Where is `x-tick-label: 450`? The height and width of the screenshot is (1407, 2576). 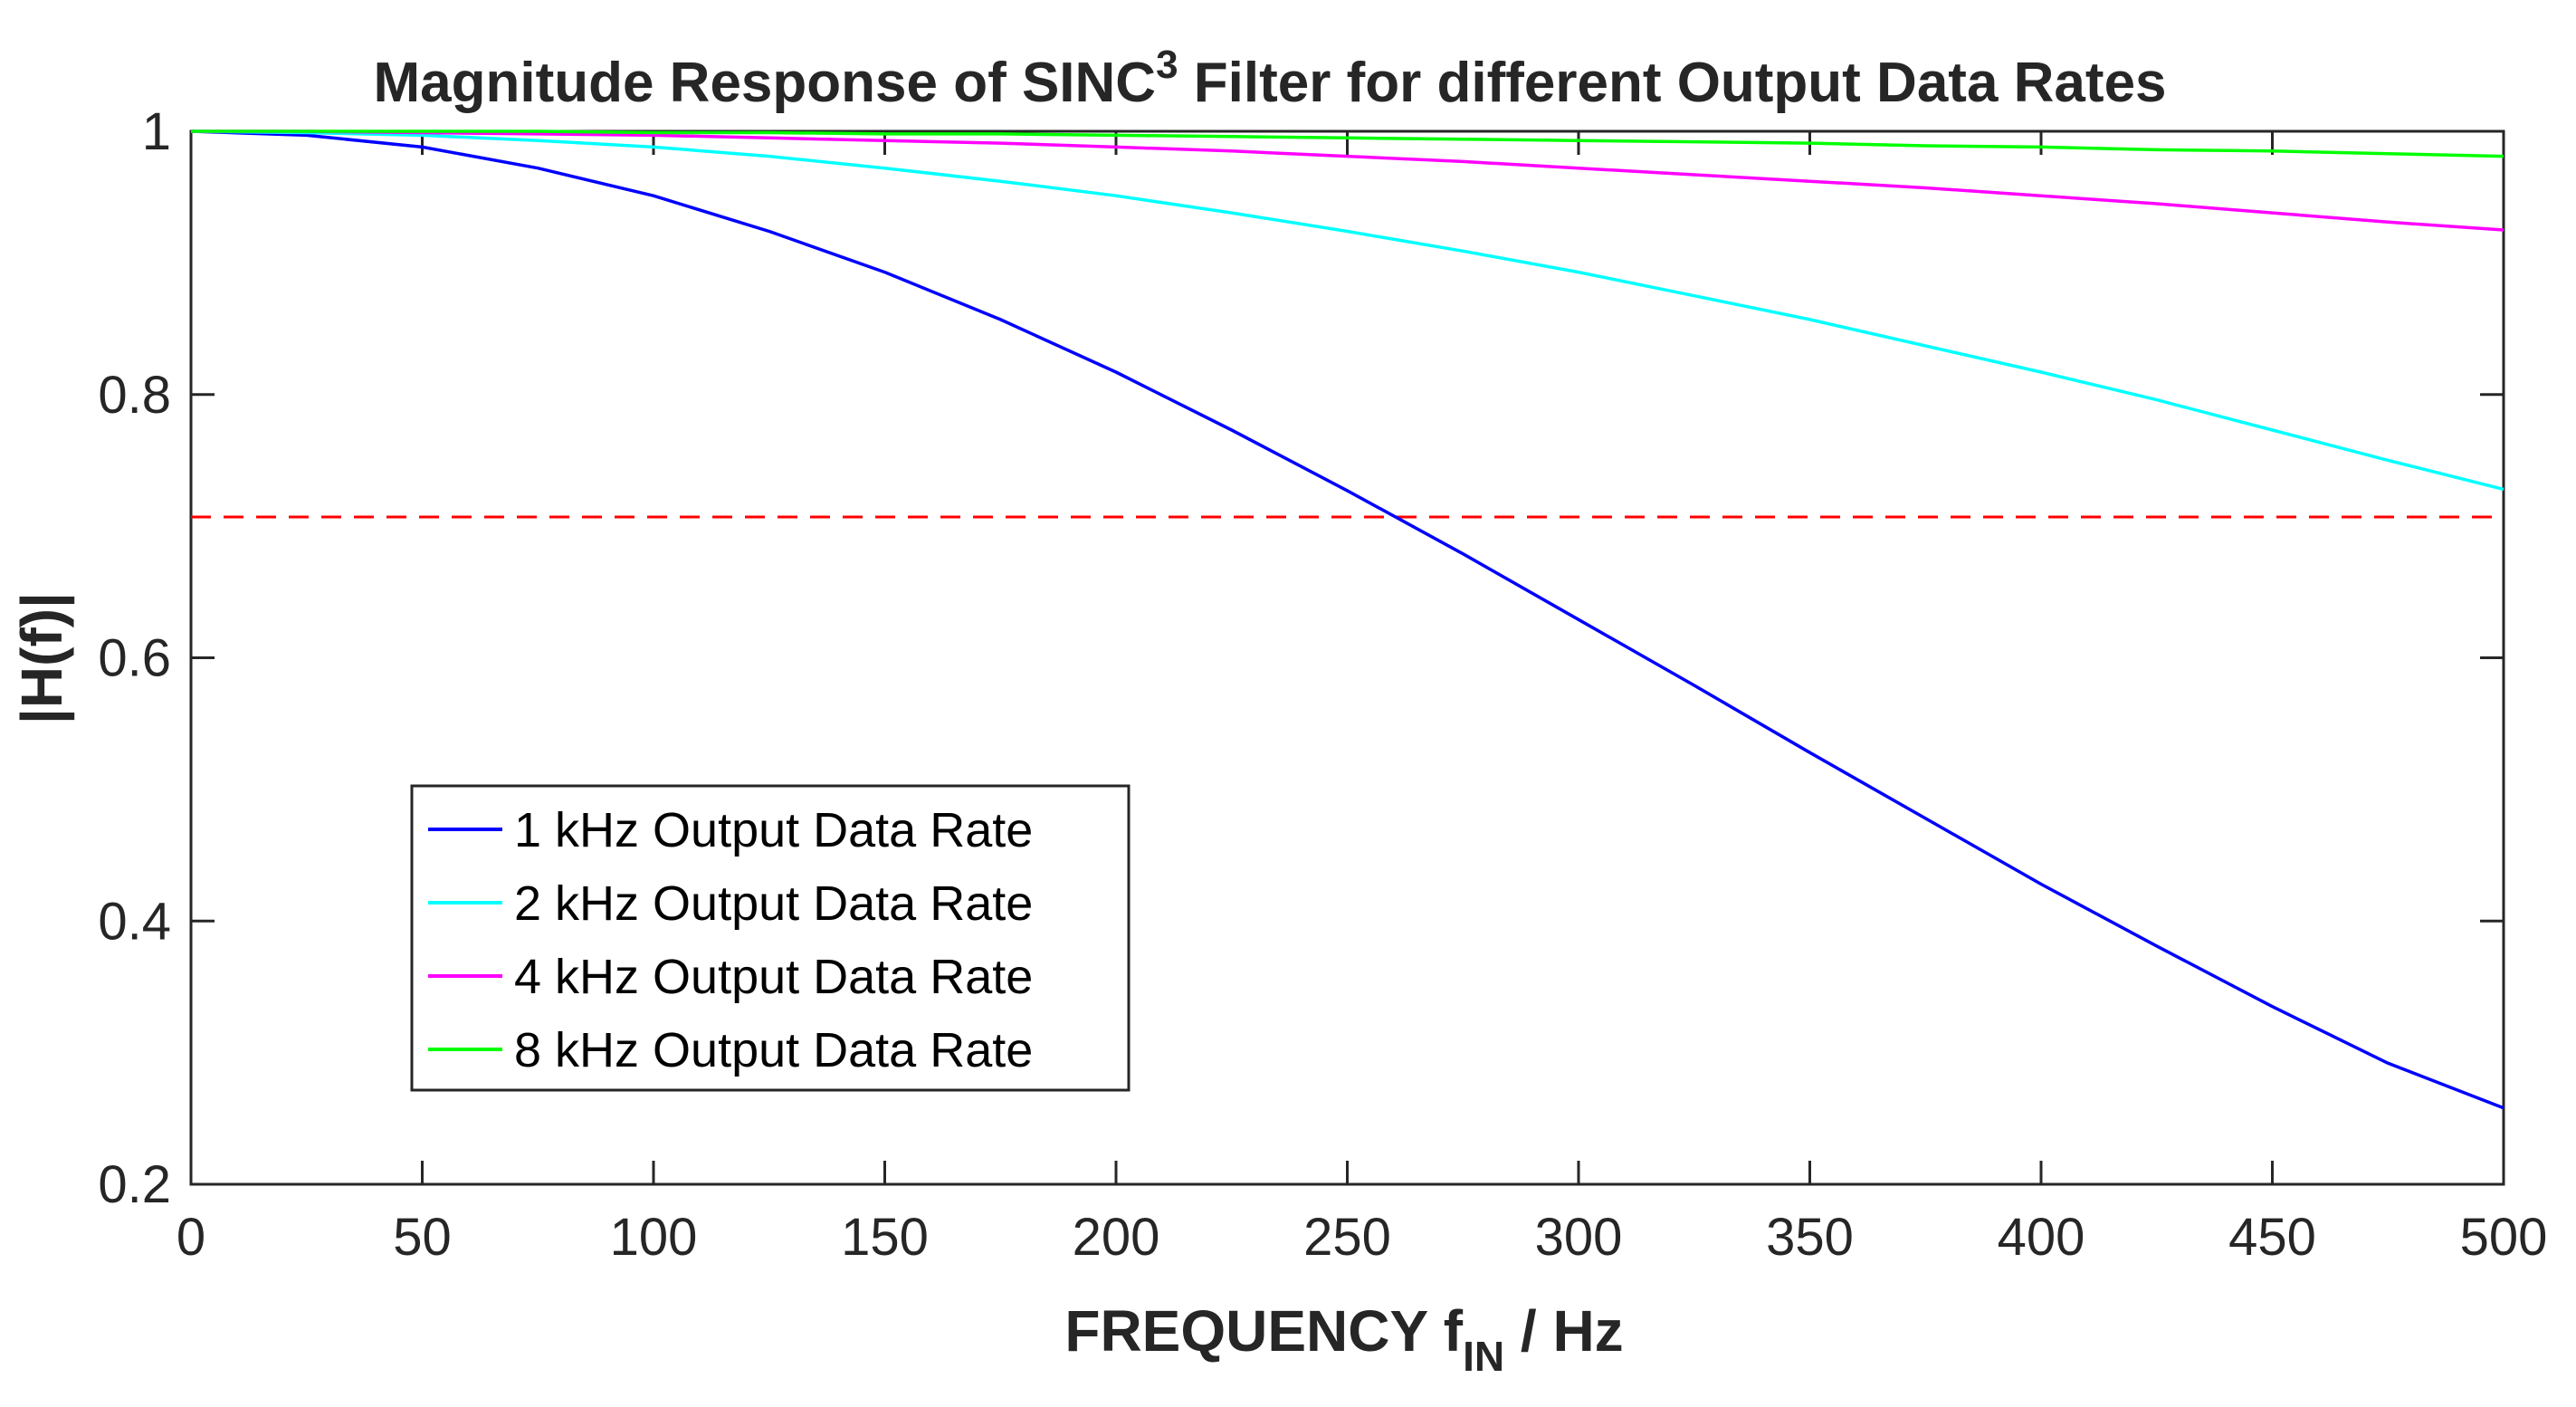 x-tick-label: 450 is located at coordinates (2272, 1237).